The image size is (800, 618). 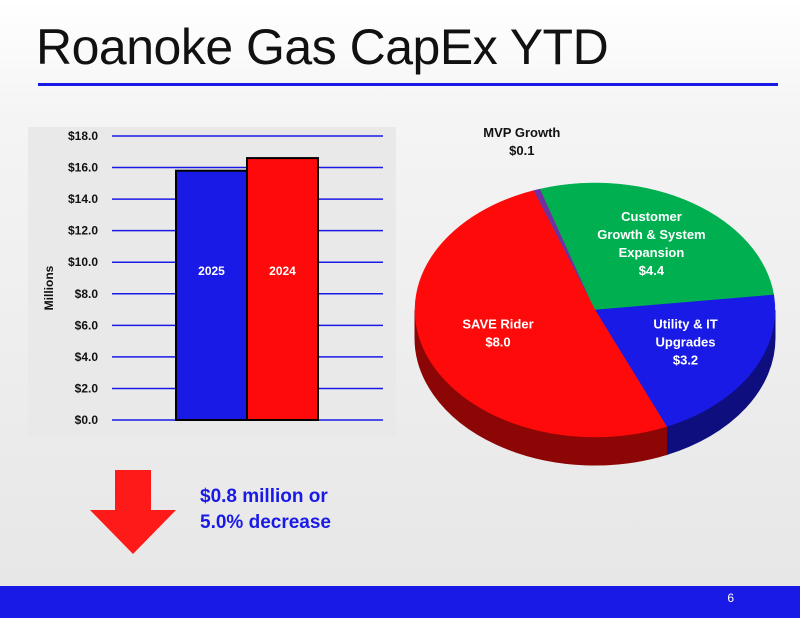 What do you see at coordinates (83, 136) in the screenshot?
I see `bar-ytick-label: $18.0` at bounding box center [83, 136].